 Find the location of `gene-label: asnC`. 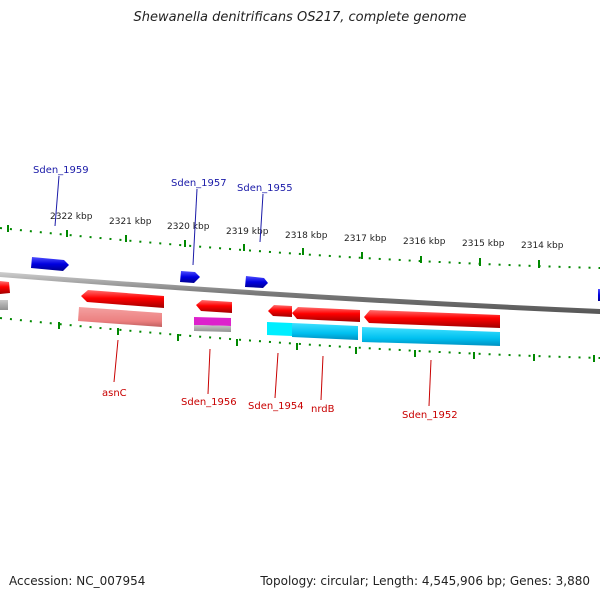

gene-label: asnC is located at coordinates (114, 393).